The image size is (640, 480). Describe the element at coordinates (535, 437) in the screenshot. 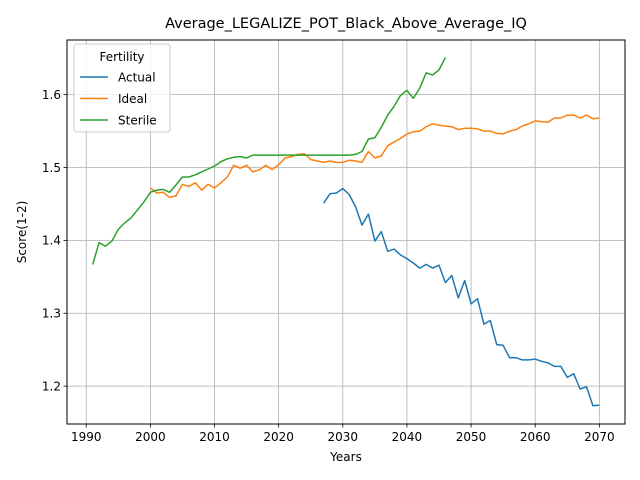

I see `x-tick-label: 2060` at that location.